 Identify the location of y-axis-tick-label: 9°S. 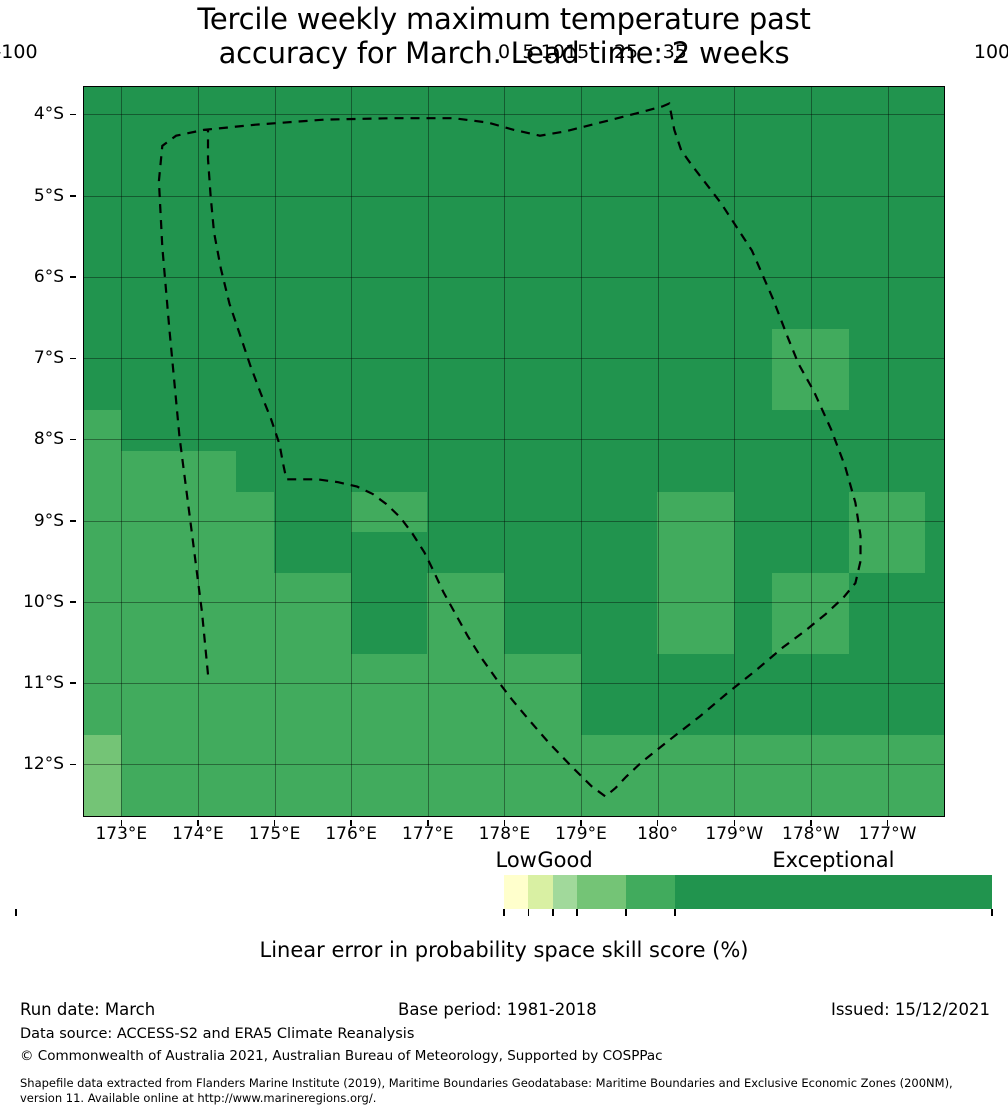
(48, 520).